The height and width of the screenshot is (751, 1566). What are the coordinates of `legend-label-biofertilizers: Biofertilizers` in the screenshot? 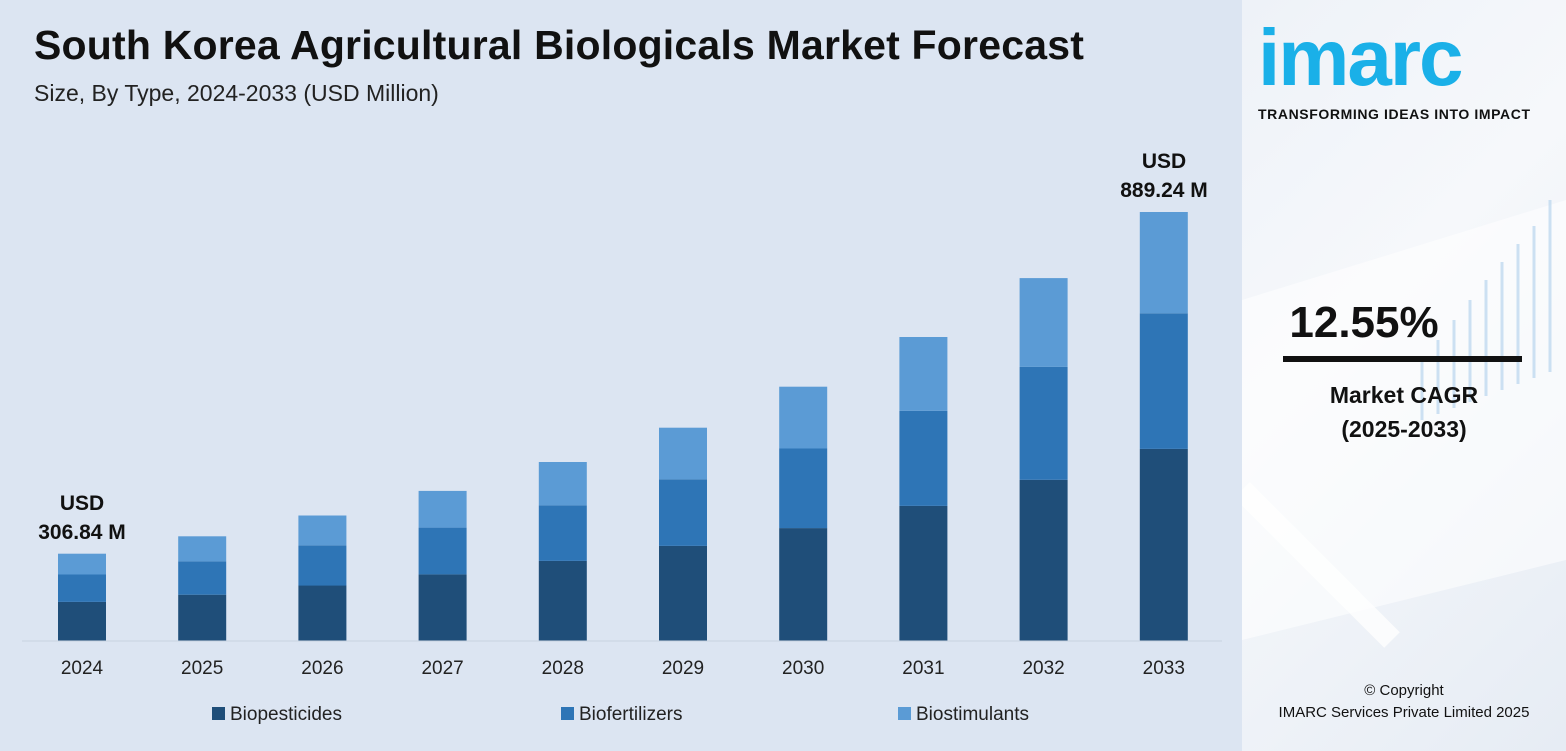 It's located at (630, 714).